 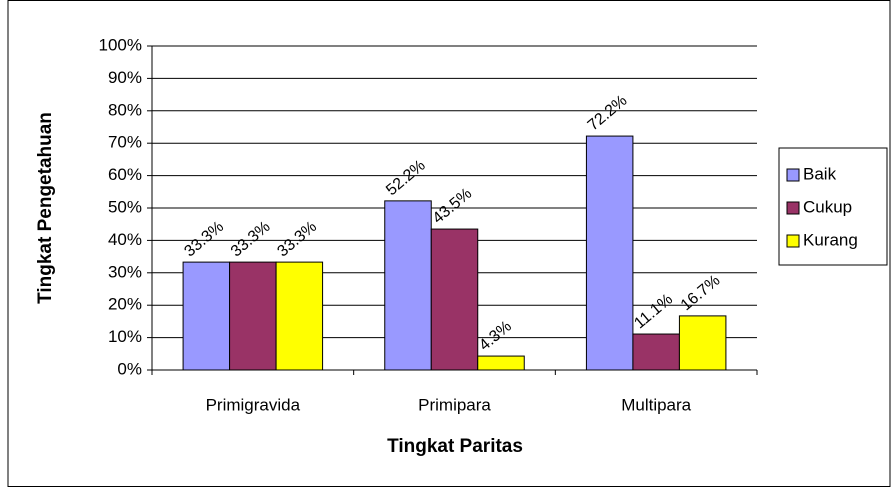 I want to click on x-axis-title: Tingkat Paritas, so click(x=455, y=446).